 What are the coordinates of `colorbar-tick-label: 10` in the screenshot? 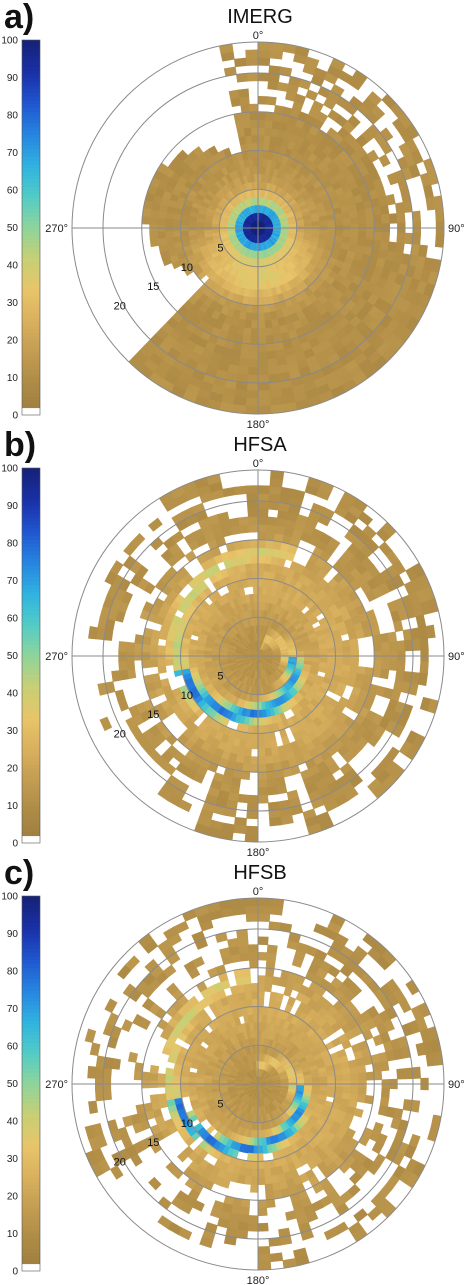 It's located at (13, 378).